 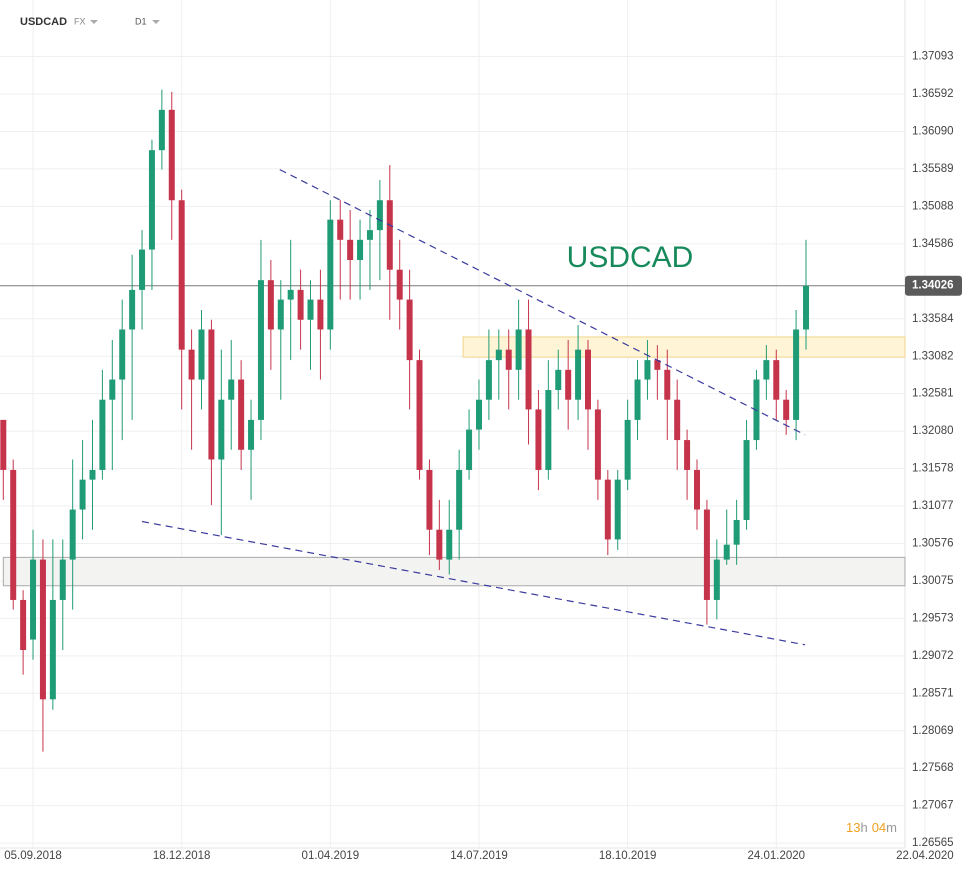 I want to click on countdown-unit: h, so click(x=863, y=827).